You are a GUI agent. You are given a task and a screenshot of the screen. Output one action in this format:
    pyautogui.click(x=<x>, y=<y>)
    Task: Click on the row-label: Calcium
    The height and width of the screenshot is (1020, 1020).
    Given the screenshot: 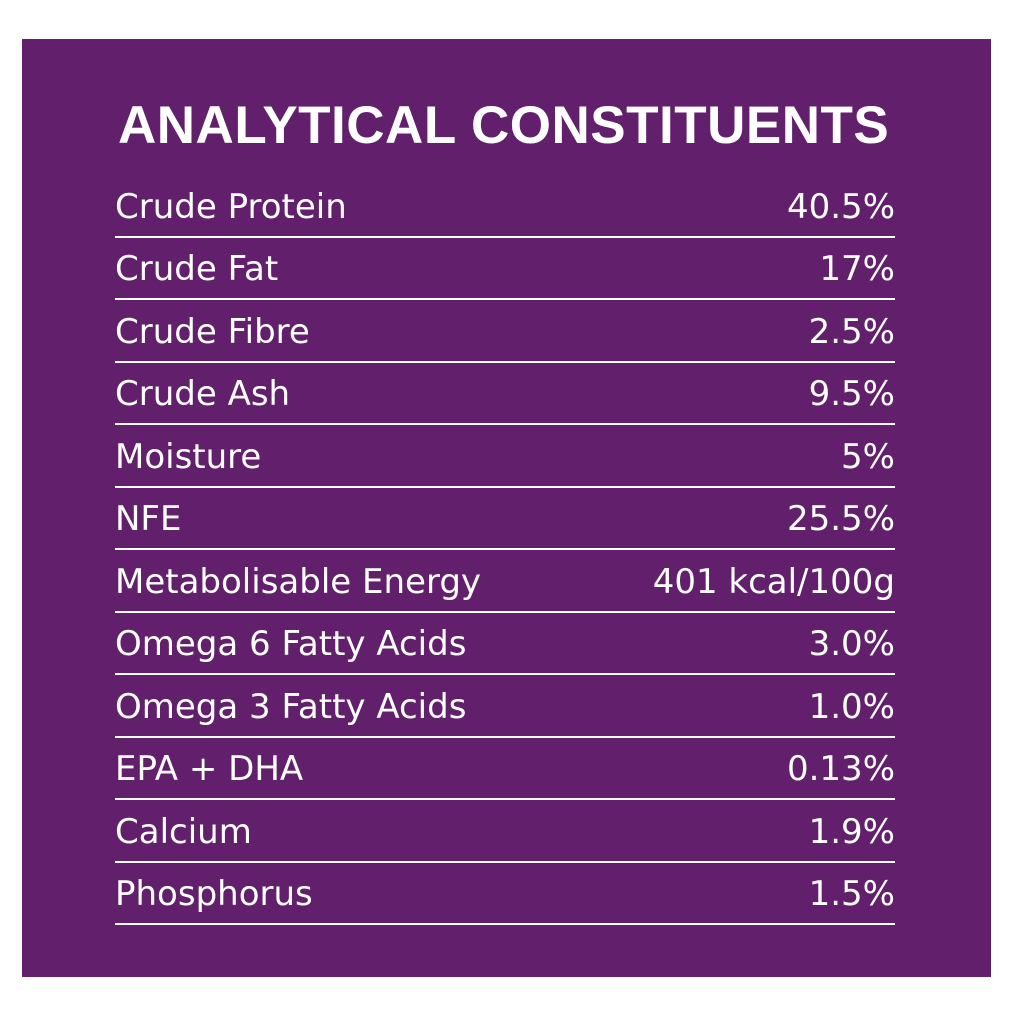 What is the action you would take?
    pyautogui.click(x=183, y=831)
    